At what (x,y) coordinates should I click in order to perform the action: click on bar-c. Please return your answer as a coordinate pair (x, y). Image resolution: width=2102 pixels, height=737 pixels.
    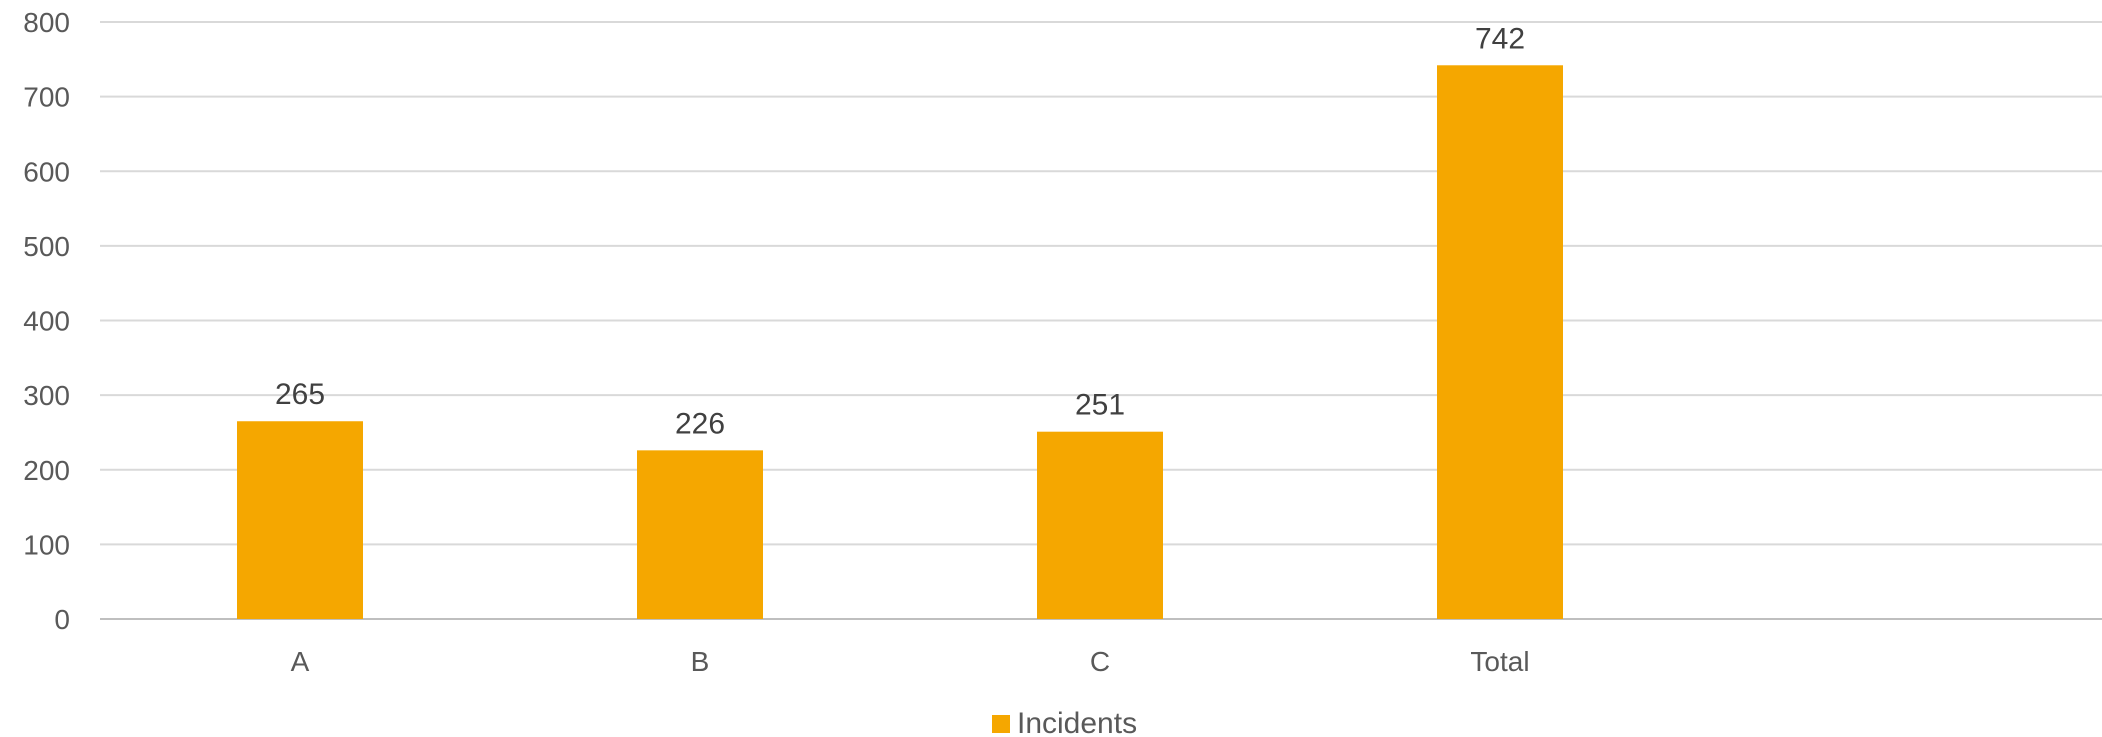
    Looking at the image, I should click on (1100, 525).